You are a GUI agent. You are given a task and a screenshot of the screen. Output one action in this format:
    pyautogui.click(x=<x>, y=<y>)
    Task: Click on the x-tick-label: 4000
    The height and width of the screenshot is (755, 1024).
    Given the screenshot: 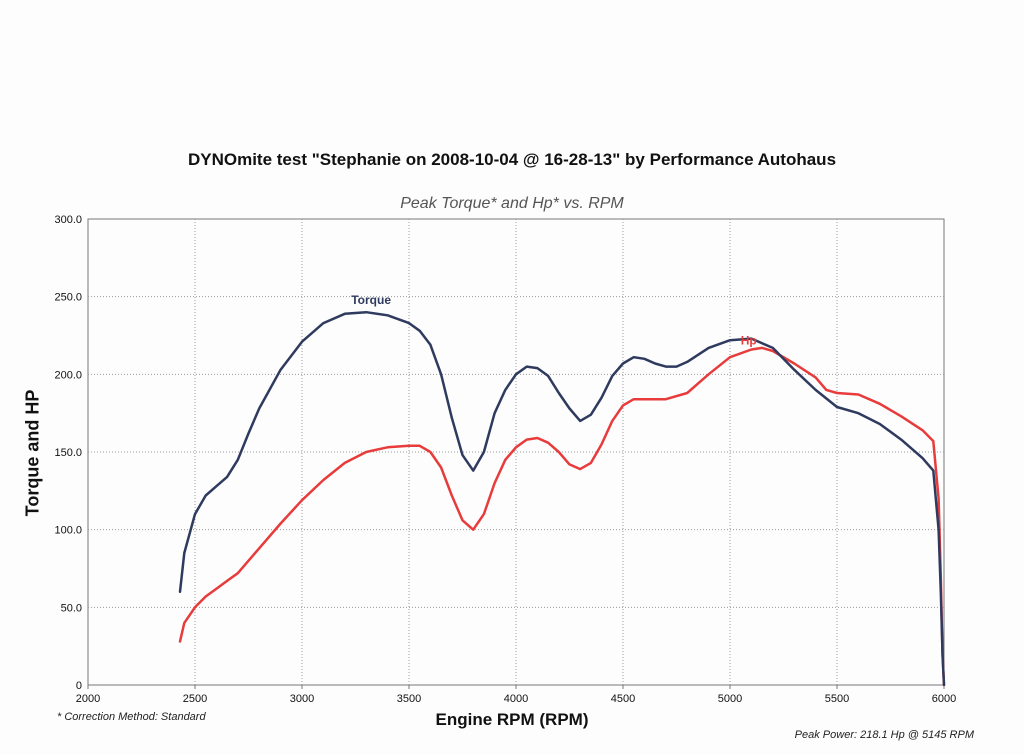 What is the action you would take?
    pyautogui.click(x=516, y=699)
    